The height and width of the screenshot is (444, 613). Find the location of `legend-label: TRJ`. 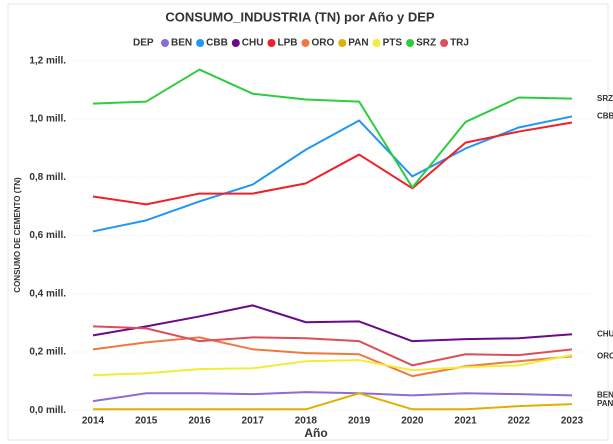

legend-label: TRJ is located at coordinates (459, 43).